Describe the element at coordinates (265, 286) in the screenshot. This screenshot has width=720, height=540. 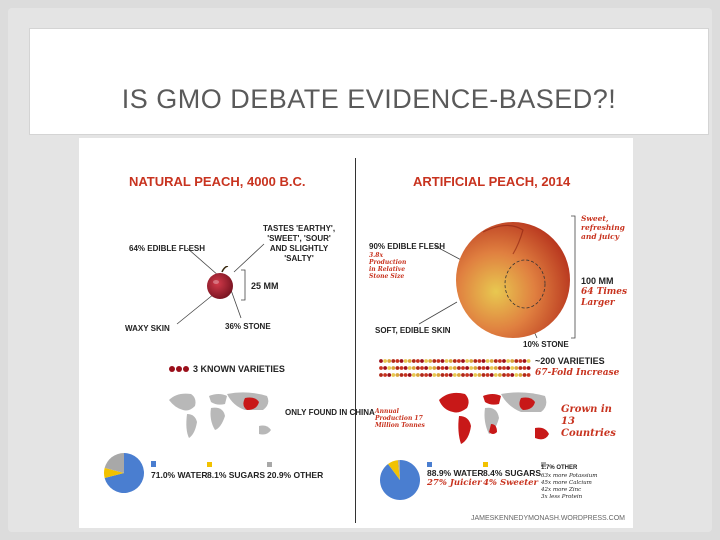
I see `natural-size-label: 25 MM` at that location.